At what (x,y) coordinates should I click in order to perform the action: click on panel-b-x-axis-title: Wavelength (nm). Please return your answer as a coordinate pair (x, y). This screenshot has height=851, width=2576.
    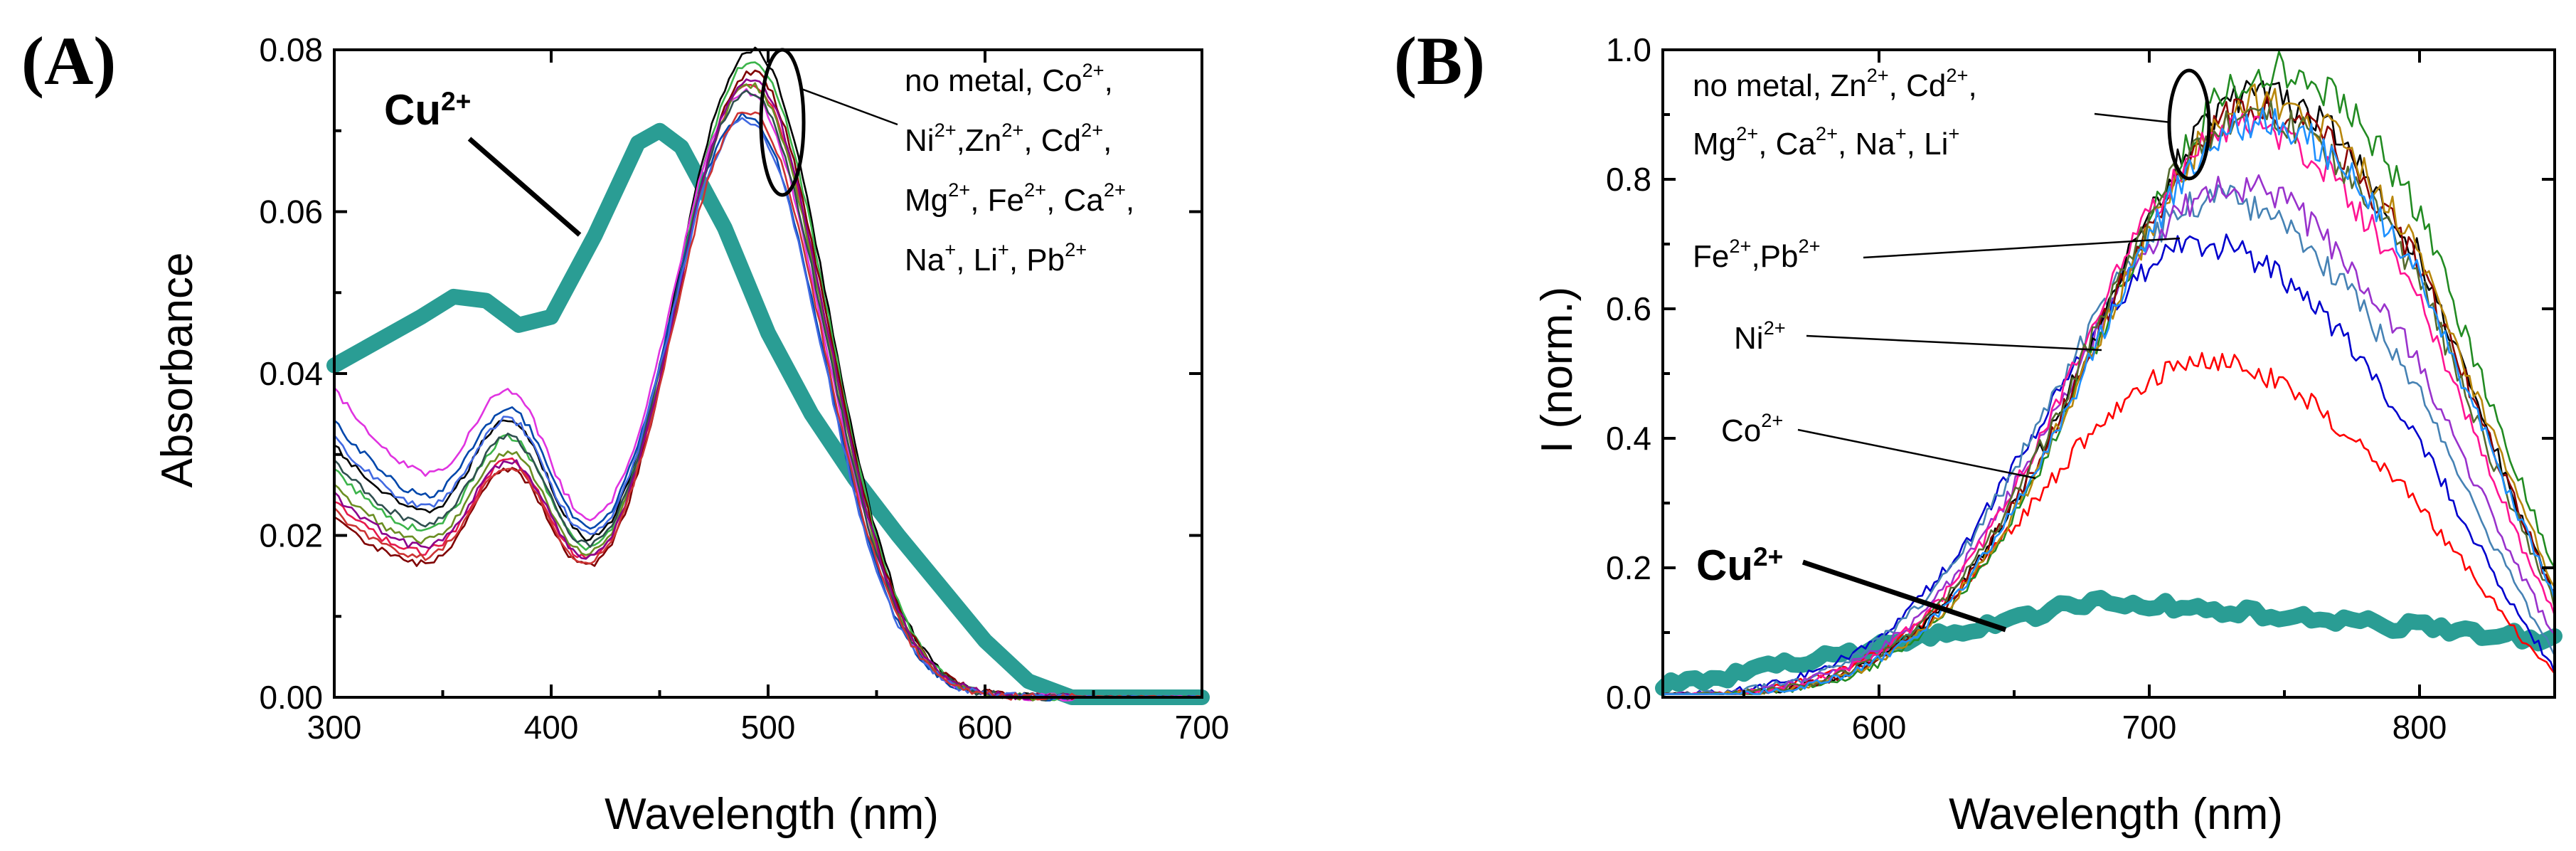
    Looking at the image, I should click on (2116, 814).